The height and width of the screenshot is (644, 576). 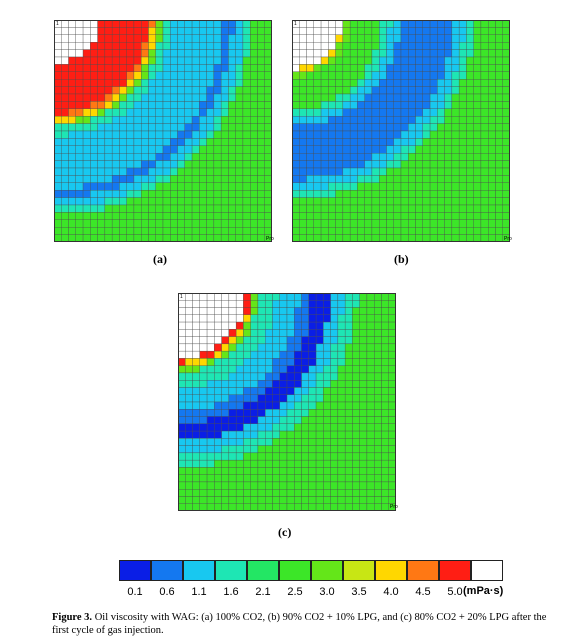 What do you see at coordinates (402, 131) in the screenshot?
I see `panel-b: 1 Pro` at bounding box center [402, 131].